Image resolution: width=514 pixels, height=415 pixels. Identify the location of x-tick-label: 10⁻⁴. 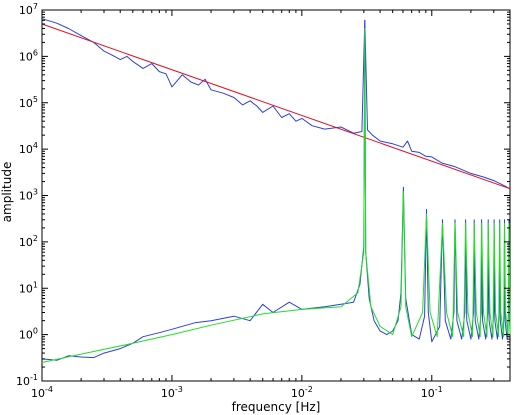
(42, 392).